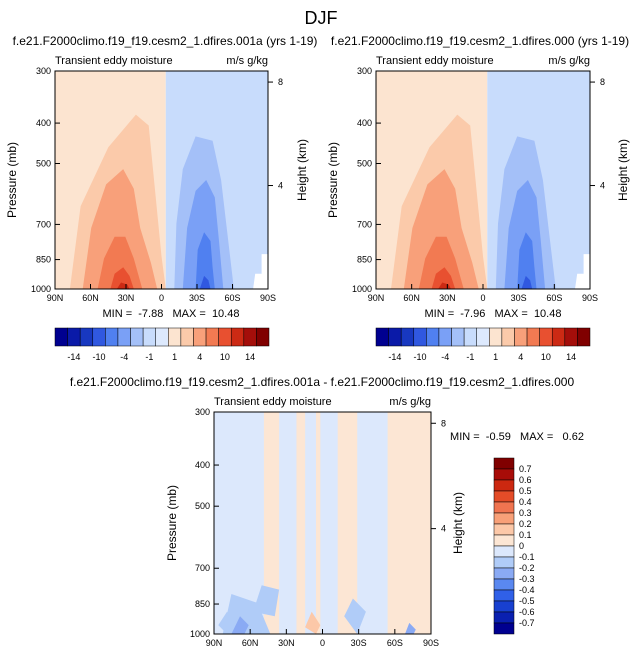  I want to click on panel-2-ylabel: Pressure (mb), so click(333, 180).